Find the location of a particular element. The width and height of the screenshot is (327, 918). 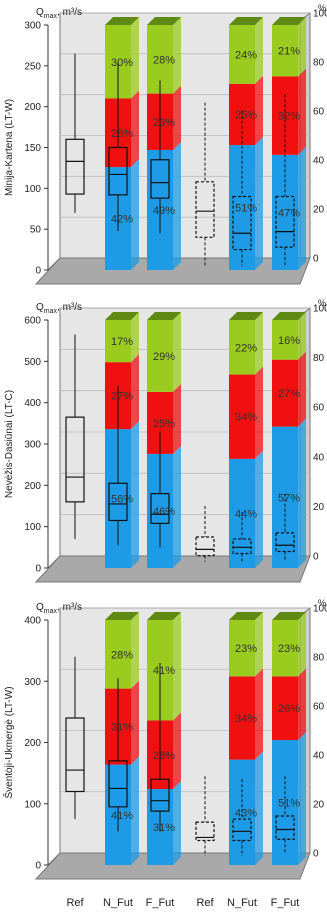

y-tick-label-left: 300 is located at coordinates (32, 445).